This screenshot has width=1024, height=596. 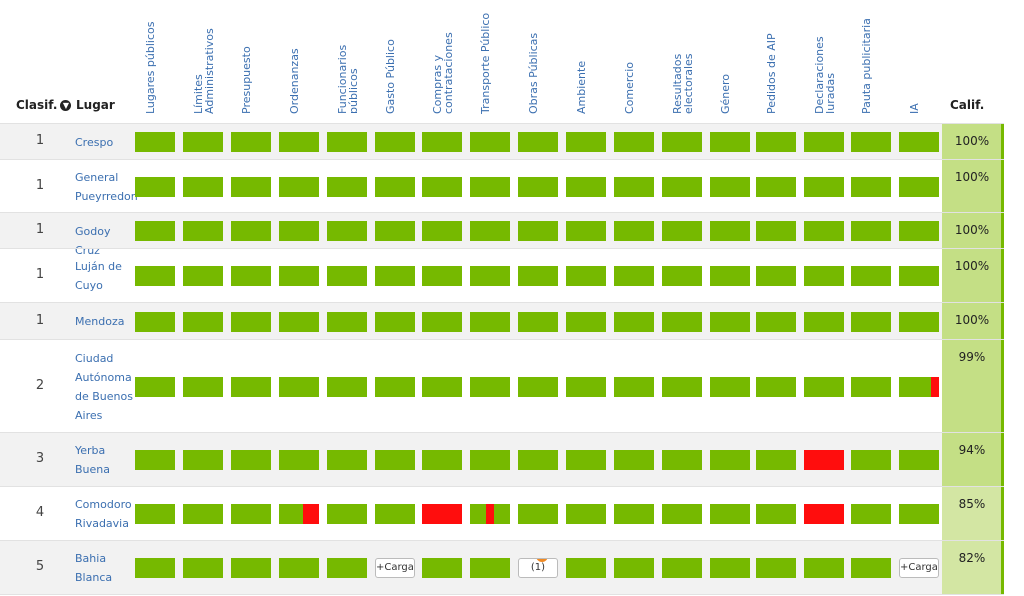 I want to click on column-header-8: Transporte Público, so click(x=486, y=63).